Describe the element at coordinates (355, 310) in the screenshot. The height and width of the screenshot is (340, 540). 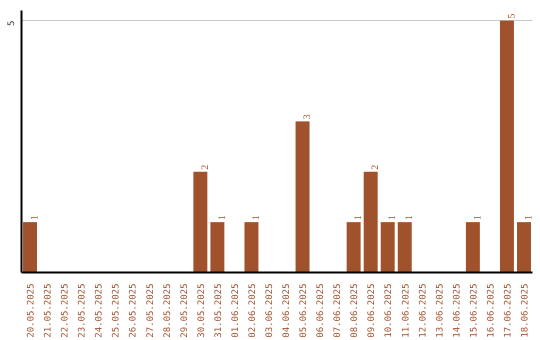
I see `x-tick-label: 08.06.2025` at that location.